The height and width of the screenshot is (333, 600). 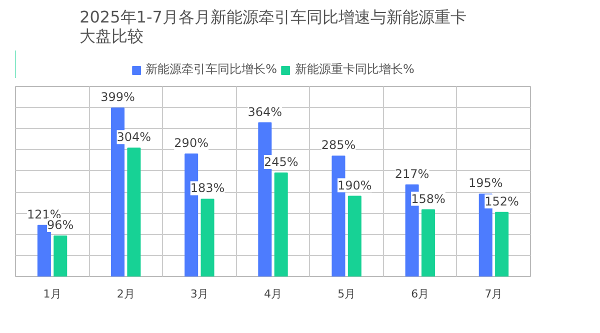 What do you see at coordinates (338, 145) in the screenshot?
I see `data-label: 285%` at bounding box center [338, 145].